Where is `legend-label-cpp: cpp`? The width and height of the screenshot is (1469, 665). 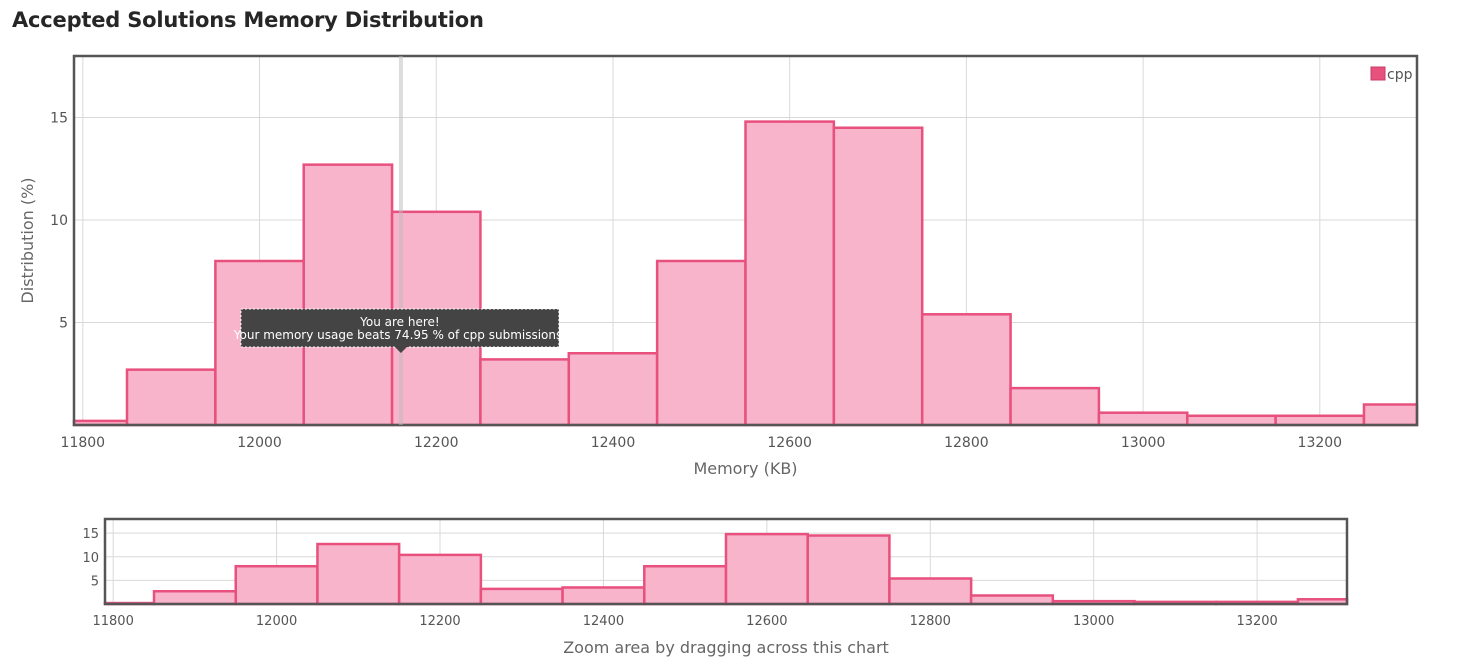
legend-label-cpp: cpp is located at coordinates (1400, 75).